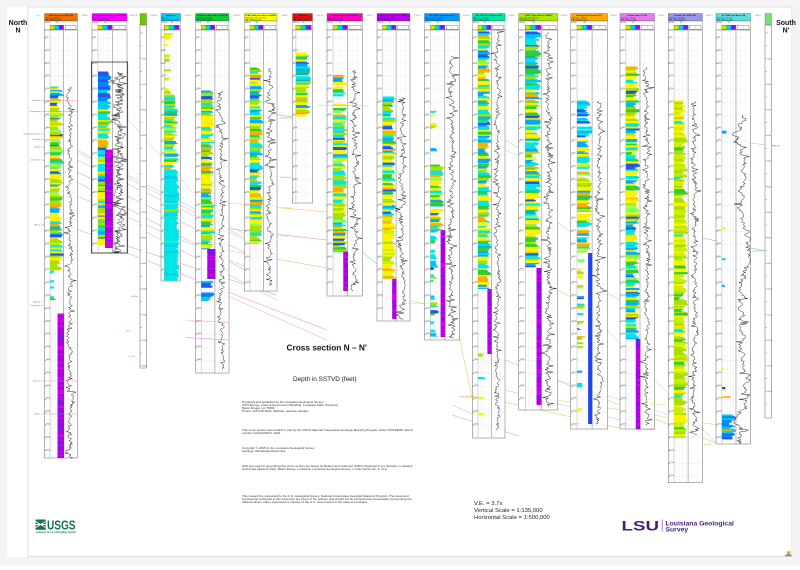  Describe the element at coordinates (61, 525) in the screenshot. I see `svg-text: USGS` at that location.